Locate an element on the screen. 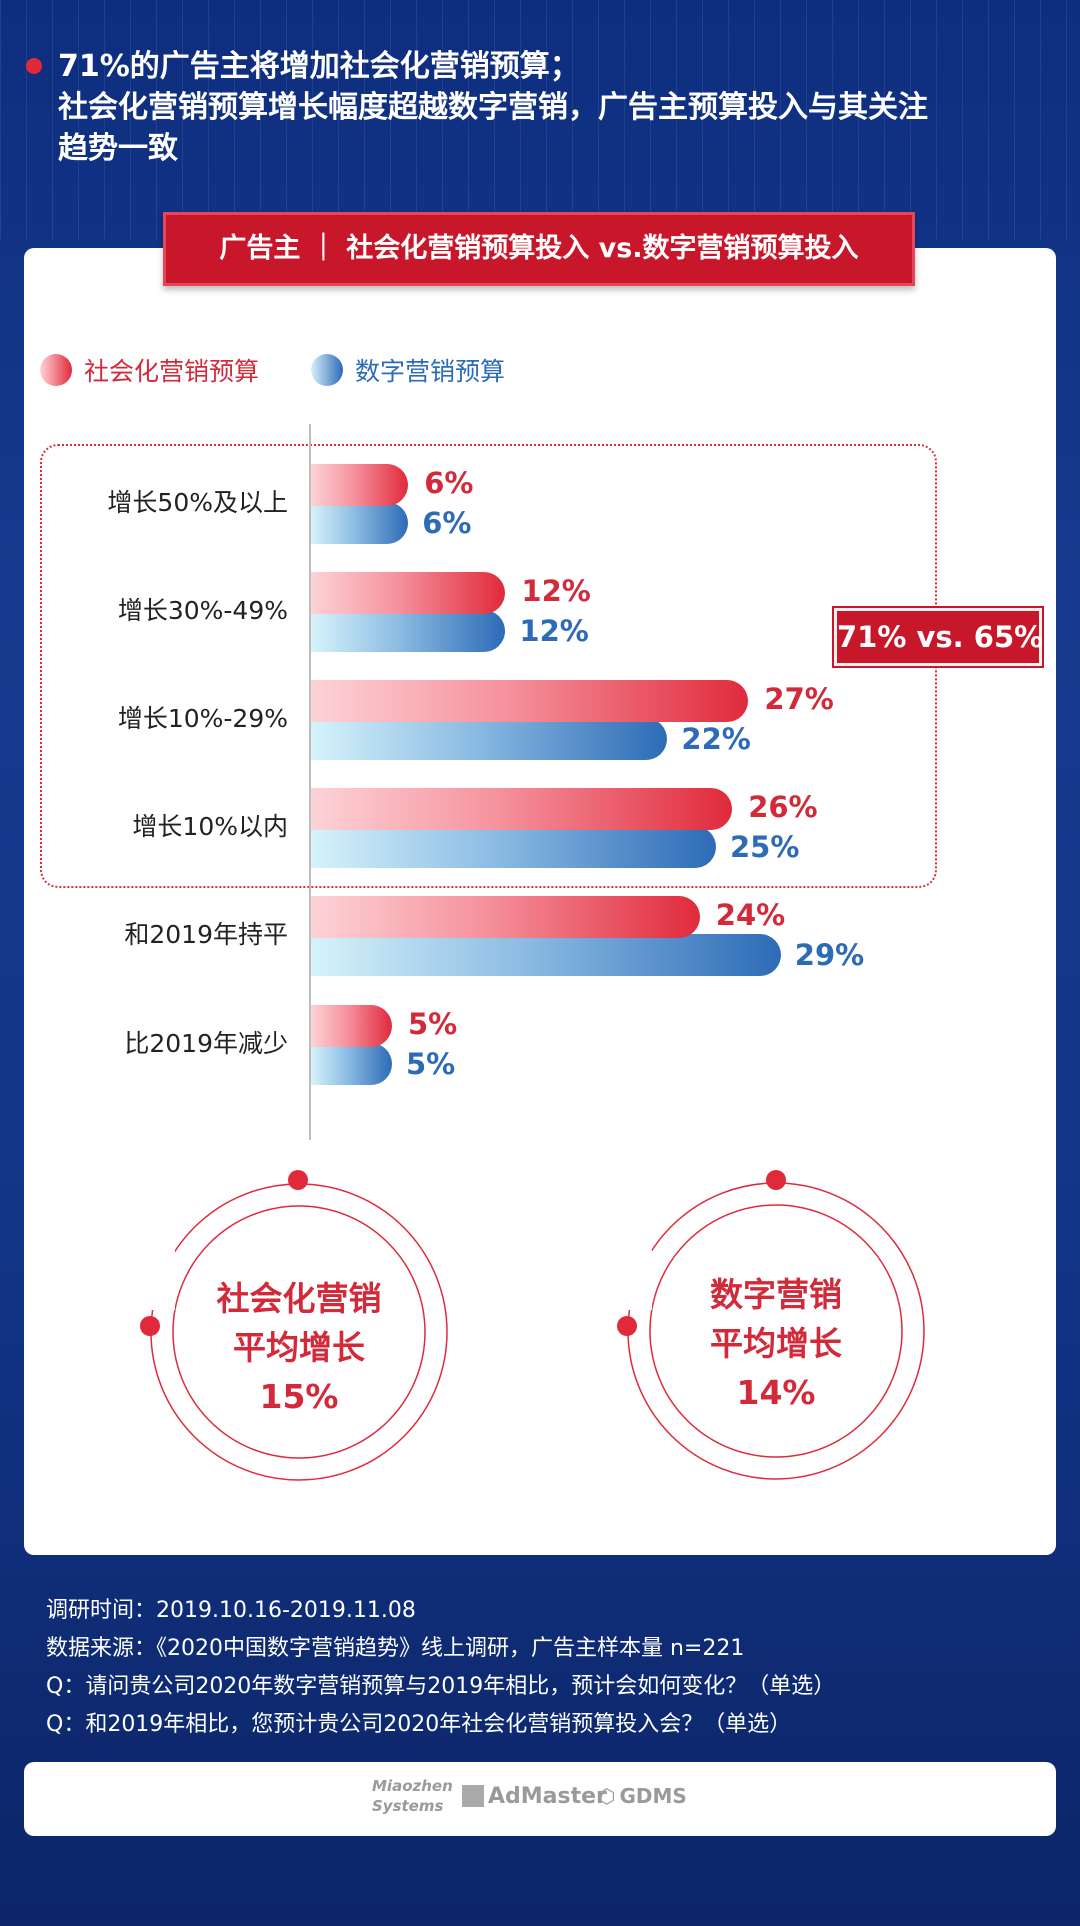 Image resolution: width=1080 pixels, height=1926 pixels. circle-digital-dot-left is located at coordinates (627, 1326).